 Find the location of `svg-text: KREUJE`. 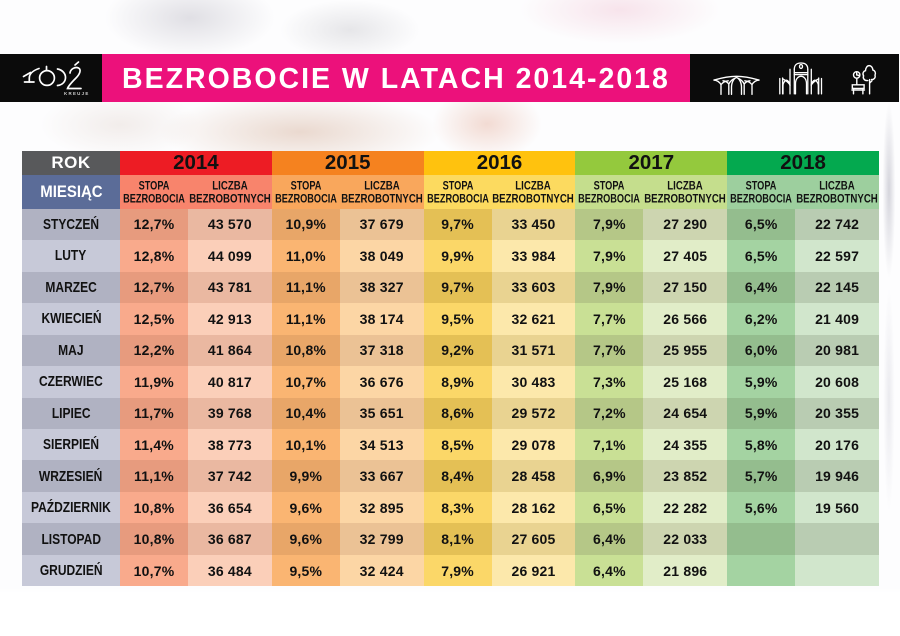

svg-text: KREUJE is located at coordinates (77, 93).